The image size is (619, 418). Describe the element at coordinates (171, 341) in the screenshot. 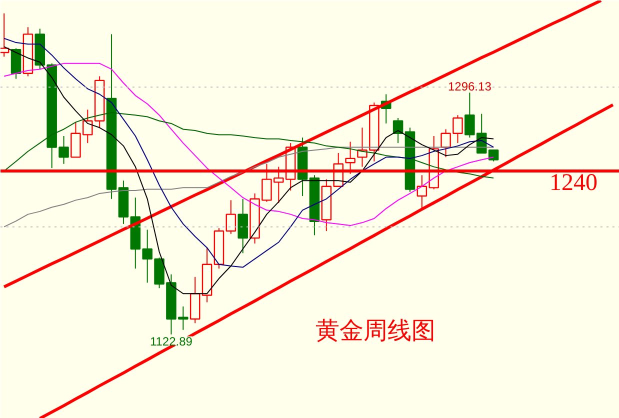

I see `annotation: 1122.89` at that location.